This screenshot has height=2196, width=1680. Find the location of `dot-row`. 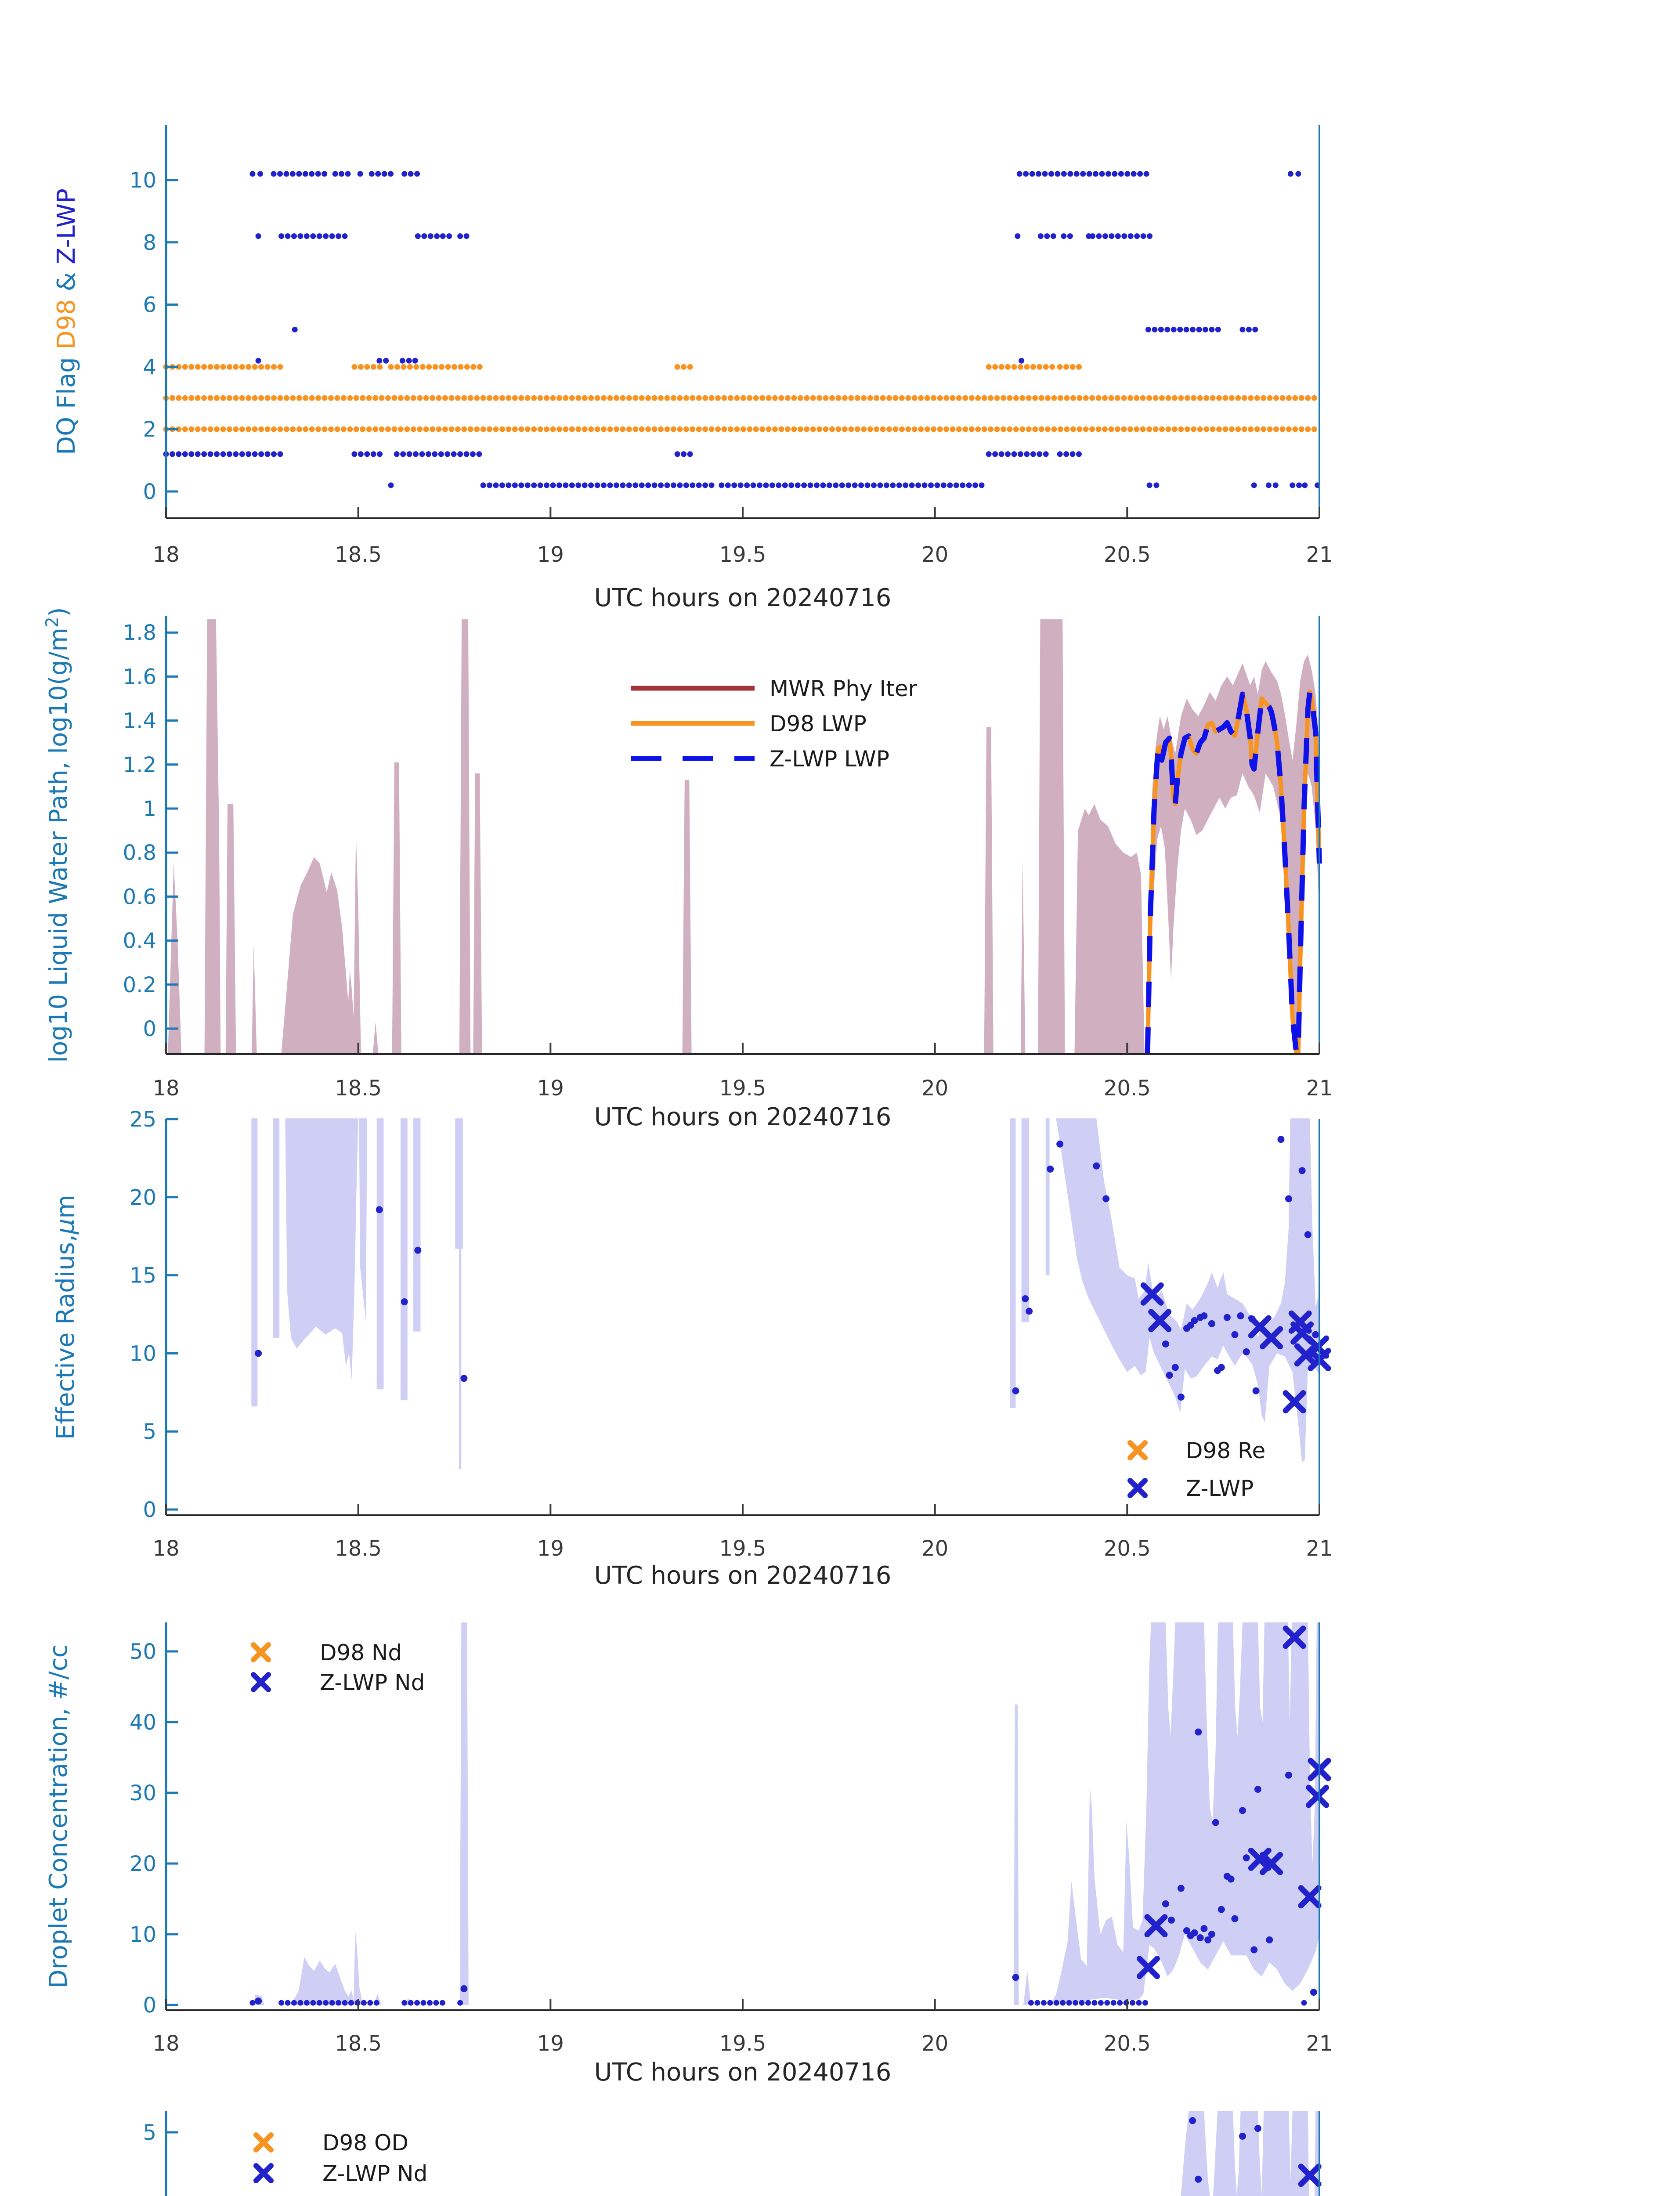

dot-row is located at coordinates (740, 398).